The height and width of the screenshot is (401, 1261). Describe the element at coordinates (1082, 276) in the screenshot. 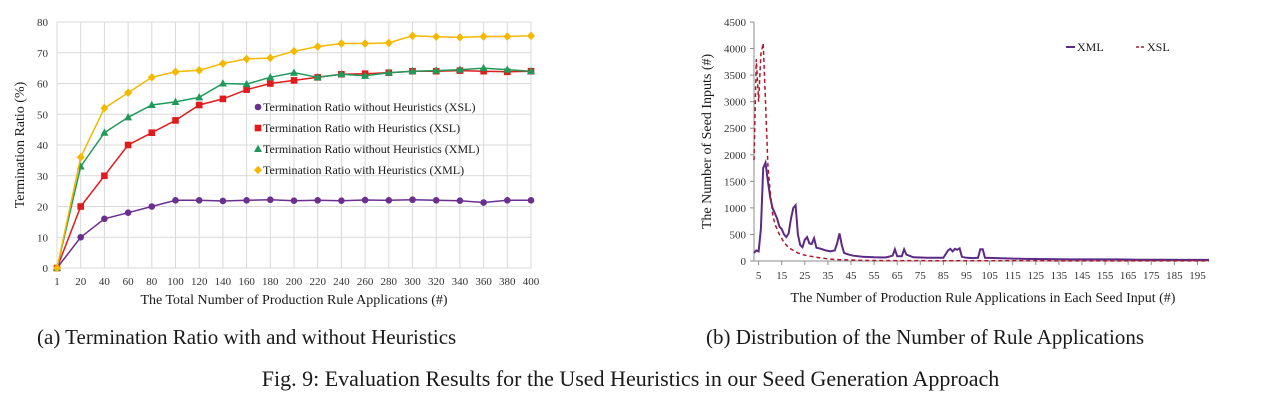

I see `x-tick-label: 145` at that location.